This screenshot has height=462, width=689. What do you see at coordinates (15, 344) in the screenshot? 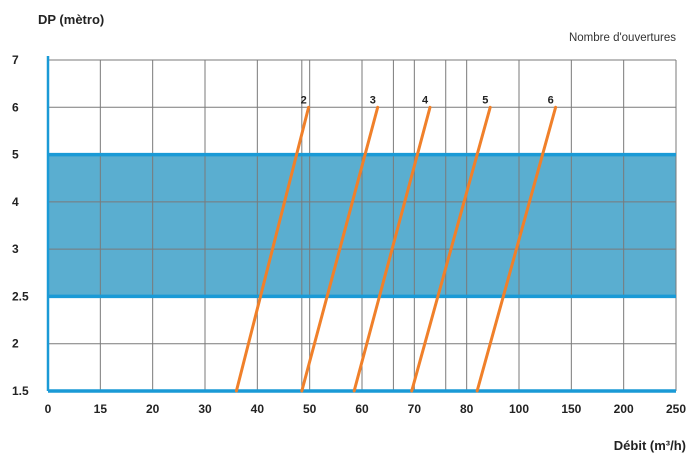
I see `y-tick-label-1: 2` at bounding box center [15, 344].